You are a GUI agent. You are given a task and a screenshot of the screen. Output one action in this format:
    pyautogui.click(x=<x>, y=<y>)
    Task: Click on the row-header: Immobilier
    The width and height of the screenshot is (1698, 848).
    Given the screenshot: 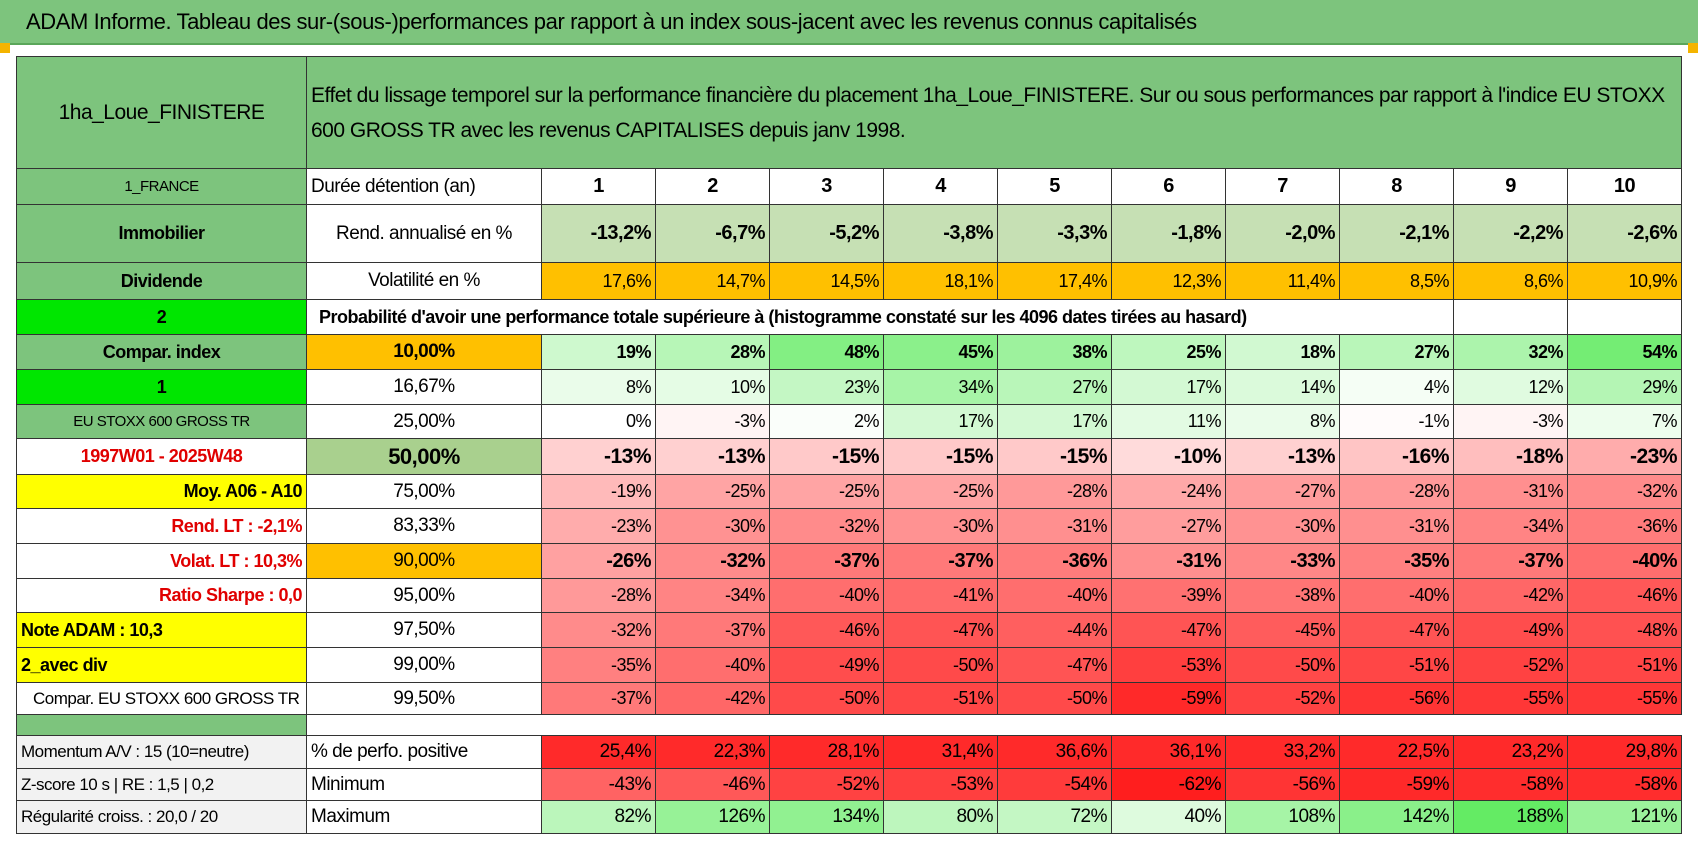 What is the action you would take?
    pyautogui.click(x=161, y=233)
    